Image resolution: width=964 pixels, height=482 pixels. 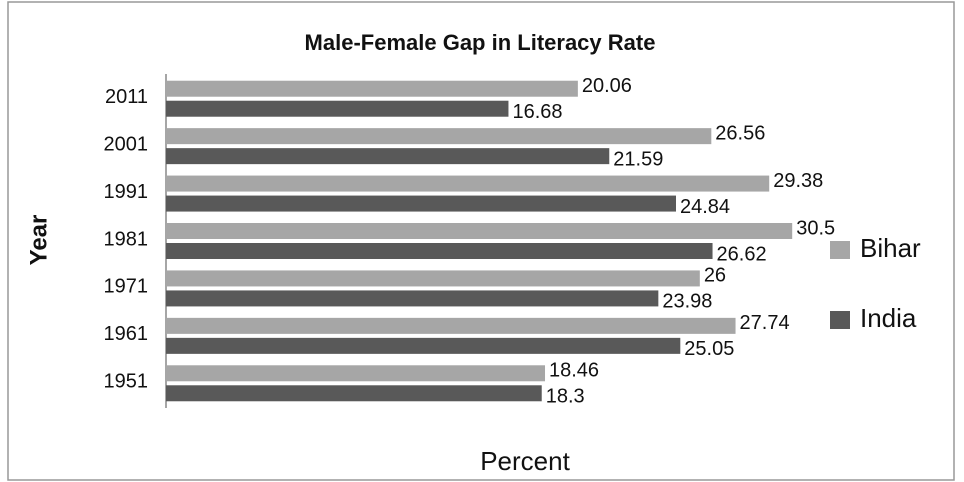 I want to click on data-label: 20.06, so click(x=607, y=86).